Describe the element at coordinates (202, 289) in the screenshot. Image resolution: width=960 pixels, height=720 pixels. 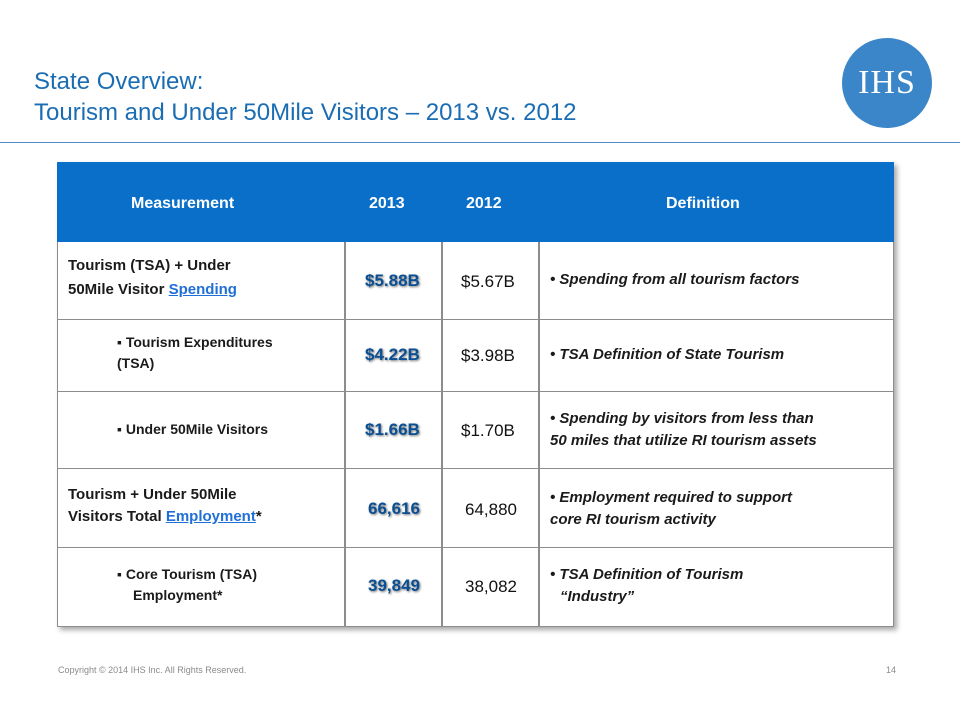
I see `spending-link: Spending` at that location.